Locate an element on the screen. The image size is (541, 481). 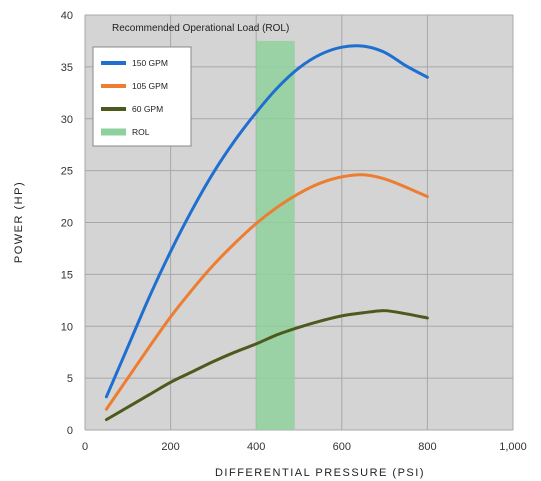
y-tick-label: 5 is located at coordinates (70, 379).